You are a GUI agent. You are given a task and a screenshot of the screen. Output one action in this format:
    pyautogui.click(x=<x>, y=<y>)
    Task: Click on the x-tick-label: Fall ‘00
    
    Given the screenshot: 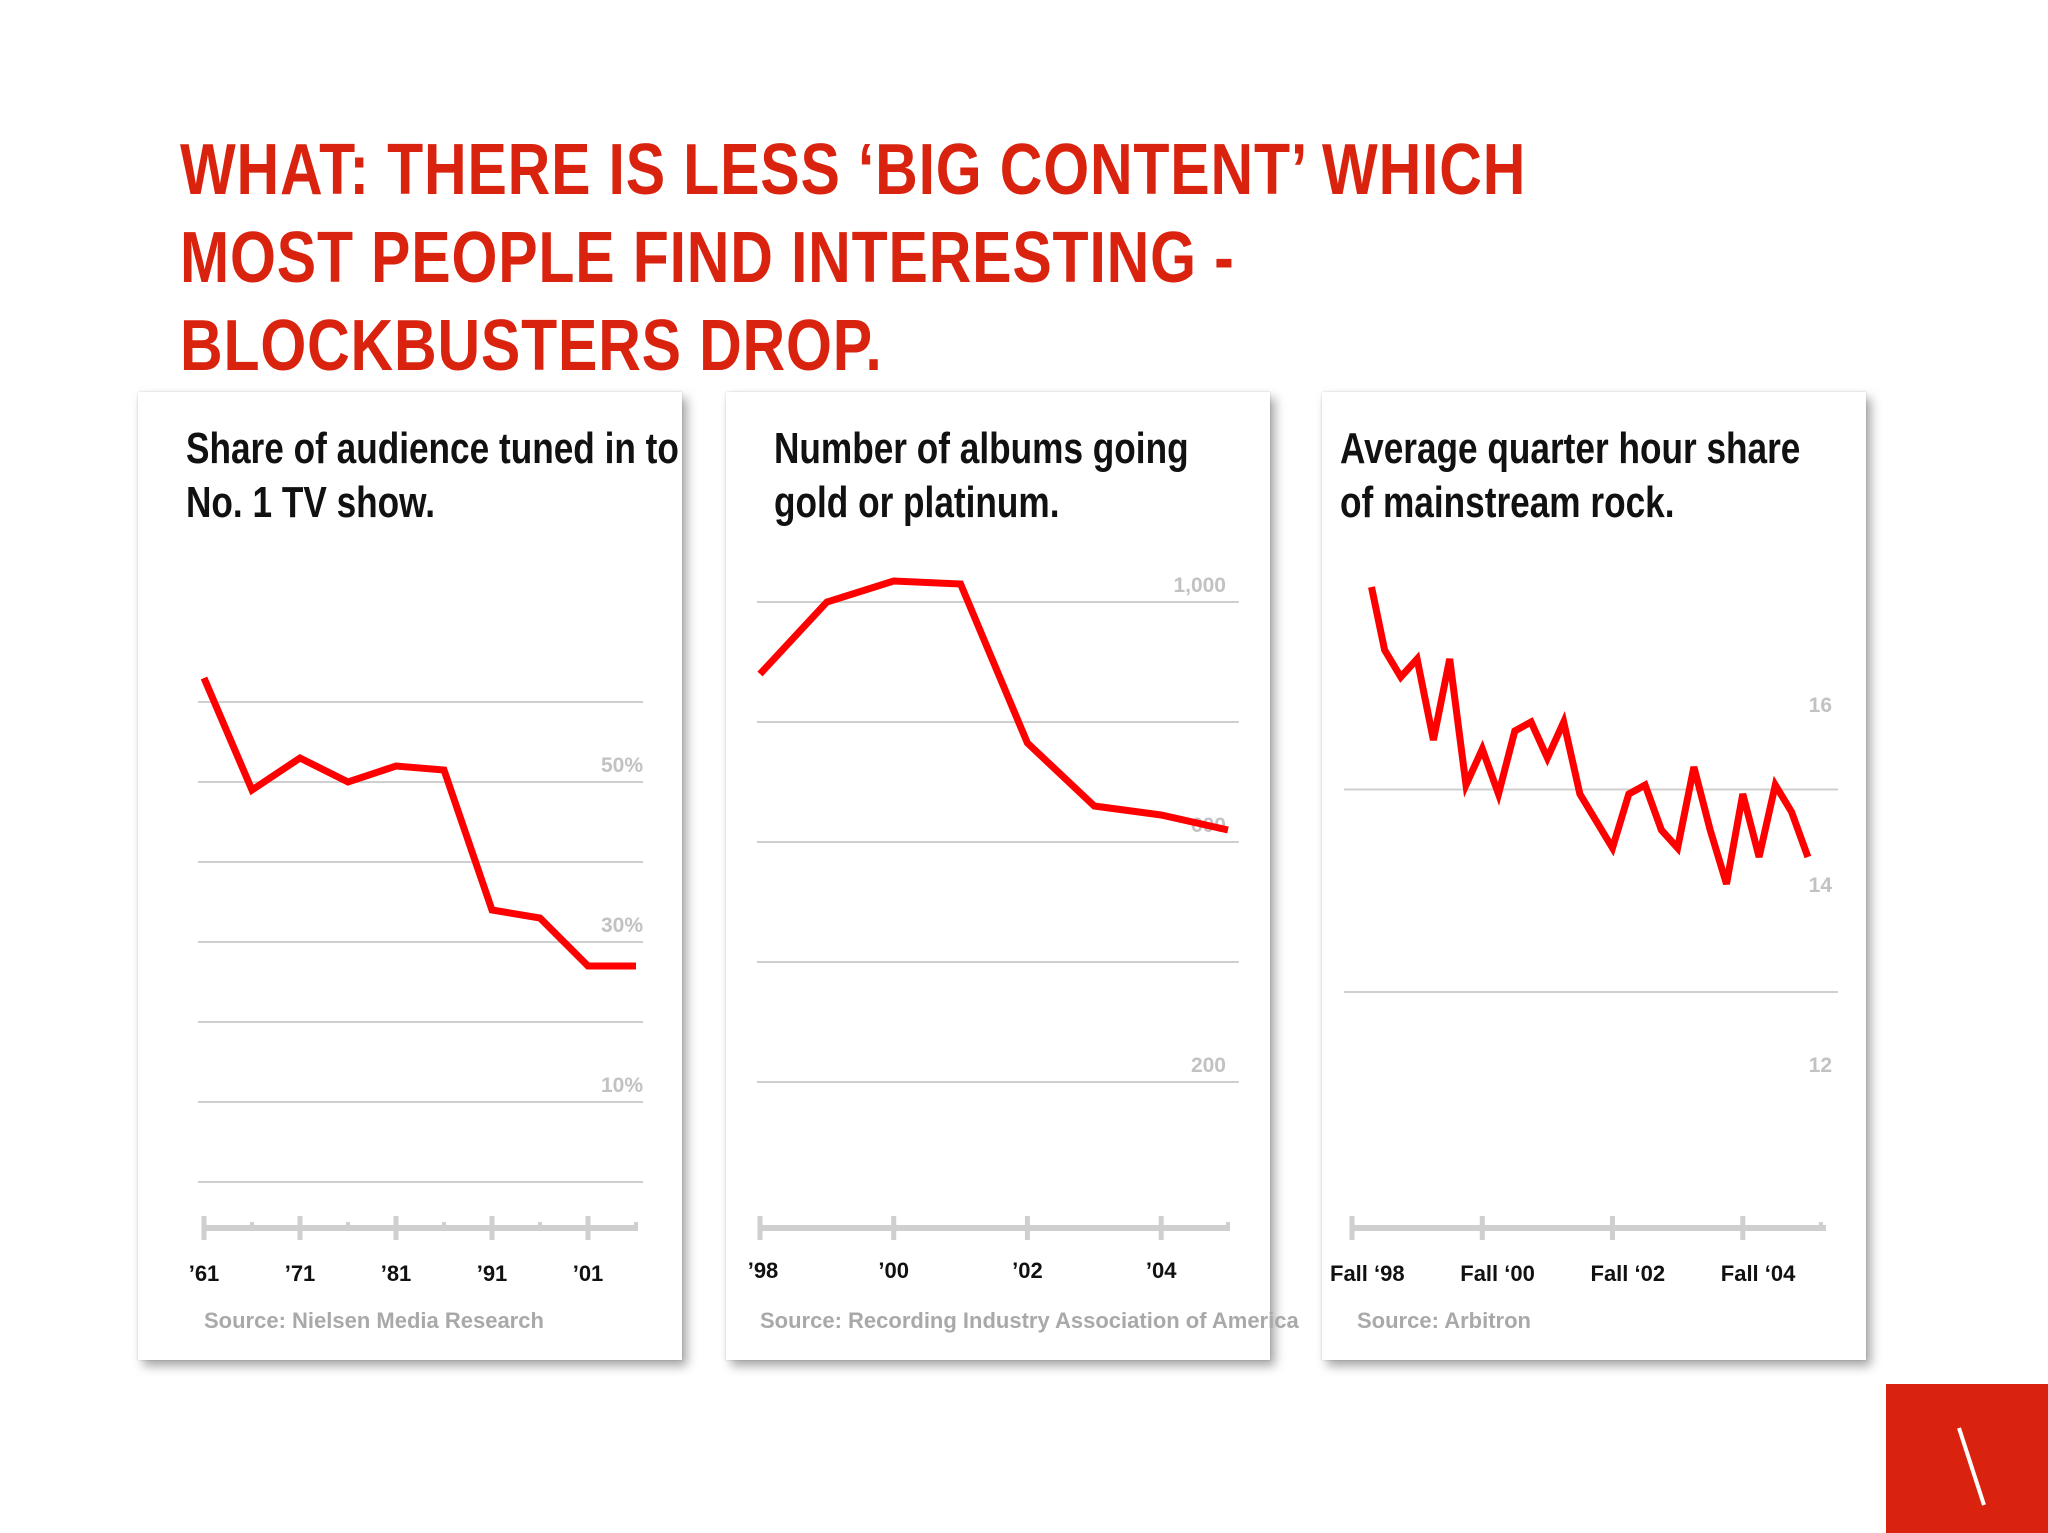 What is the action you would take?
    pyautogui.click(x=1497, y=1273)
    